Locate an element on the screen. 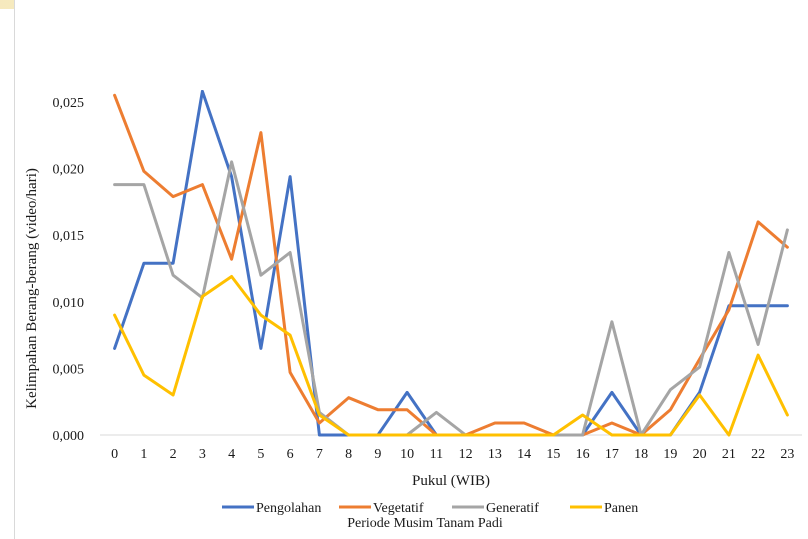  y-axis-ticks: 0,000 0,005 0,010 0,015 0,020 0,025 is located at coordinates (69, 270).